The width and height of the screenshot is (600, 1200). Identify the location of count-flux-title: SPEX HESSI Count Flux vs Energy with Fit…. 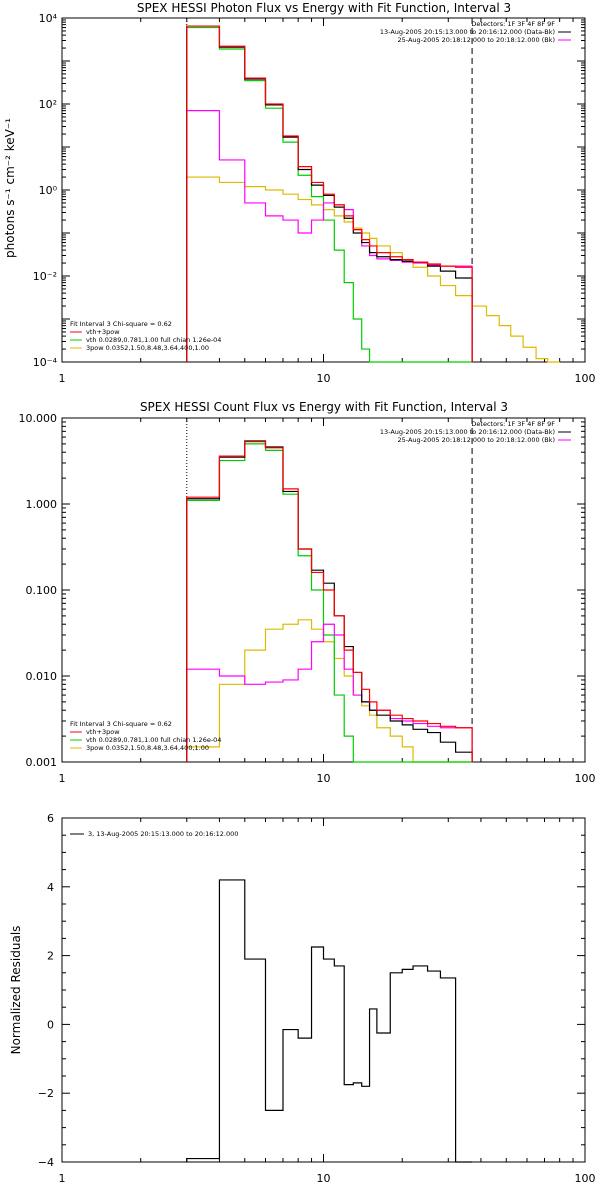
(324, 407).